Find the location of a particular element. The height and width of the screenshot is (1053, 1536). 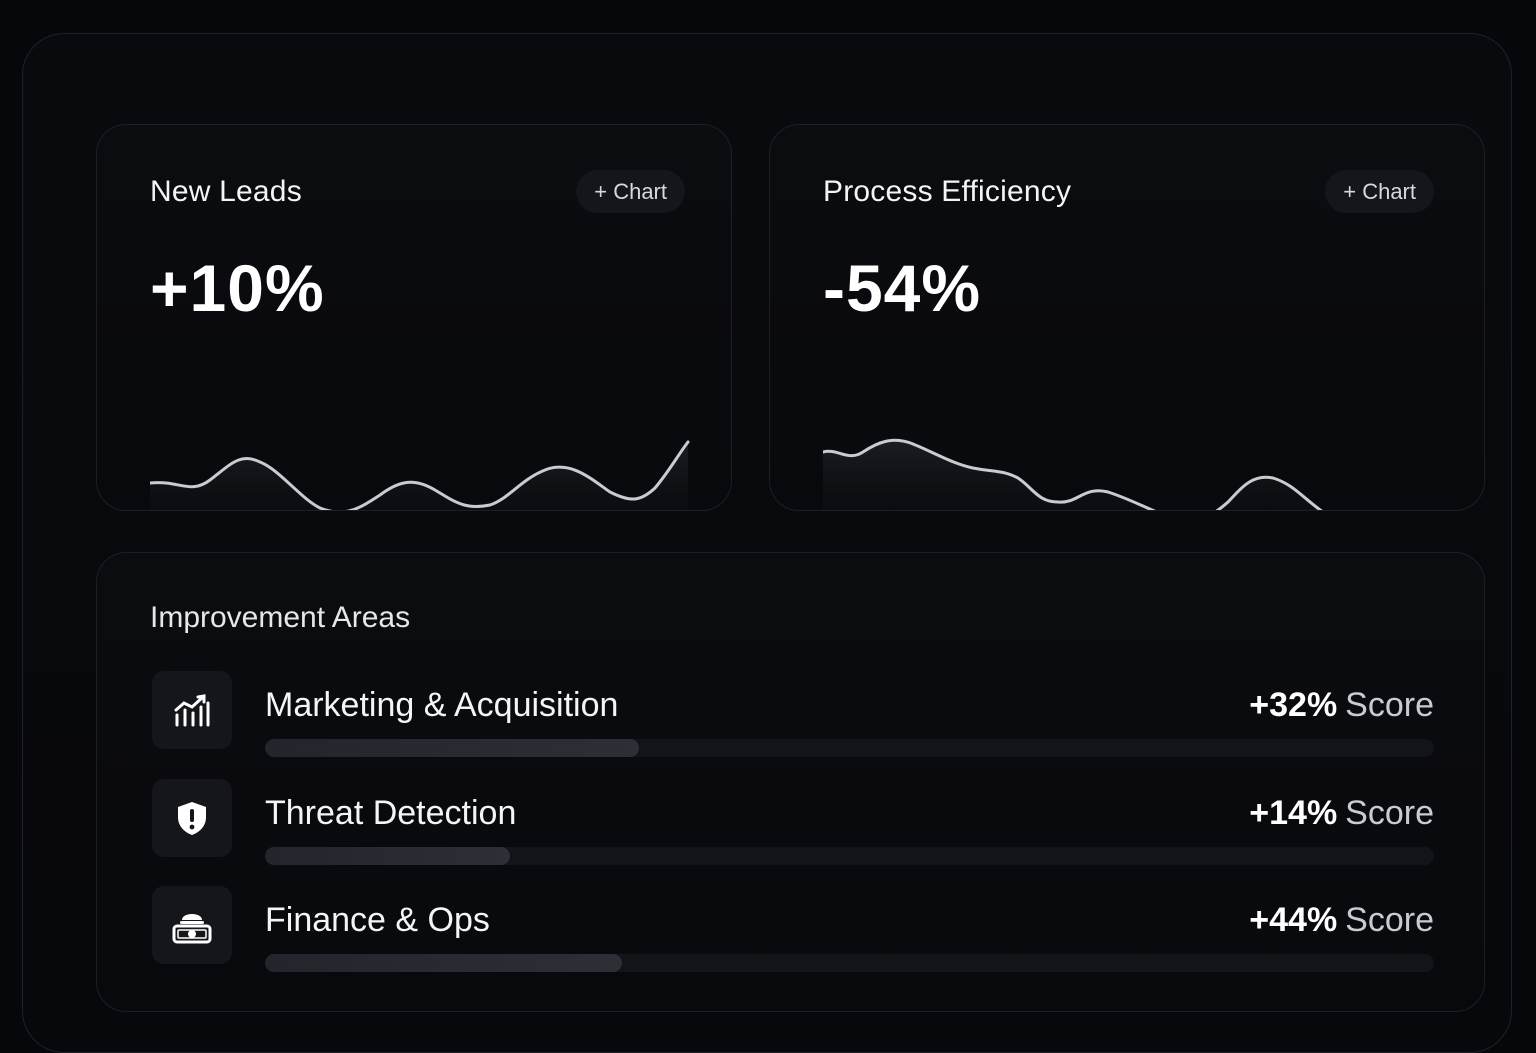

area-score: +32% Score is located at coordinates (1341, 705).